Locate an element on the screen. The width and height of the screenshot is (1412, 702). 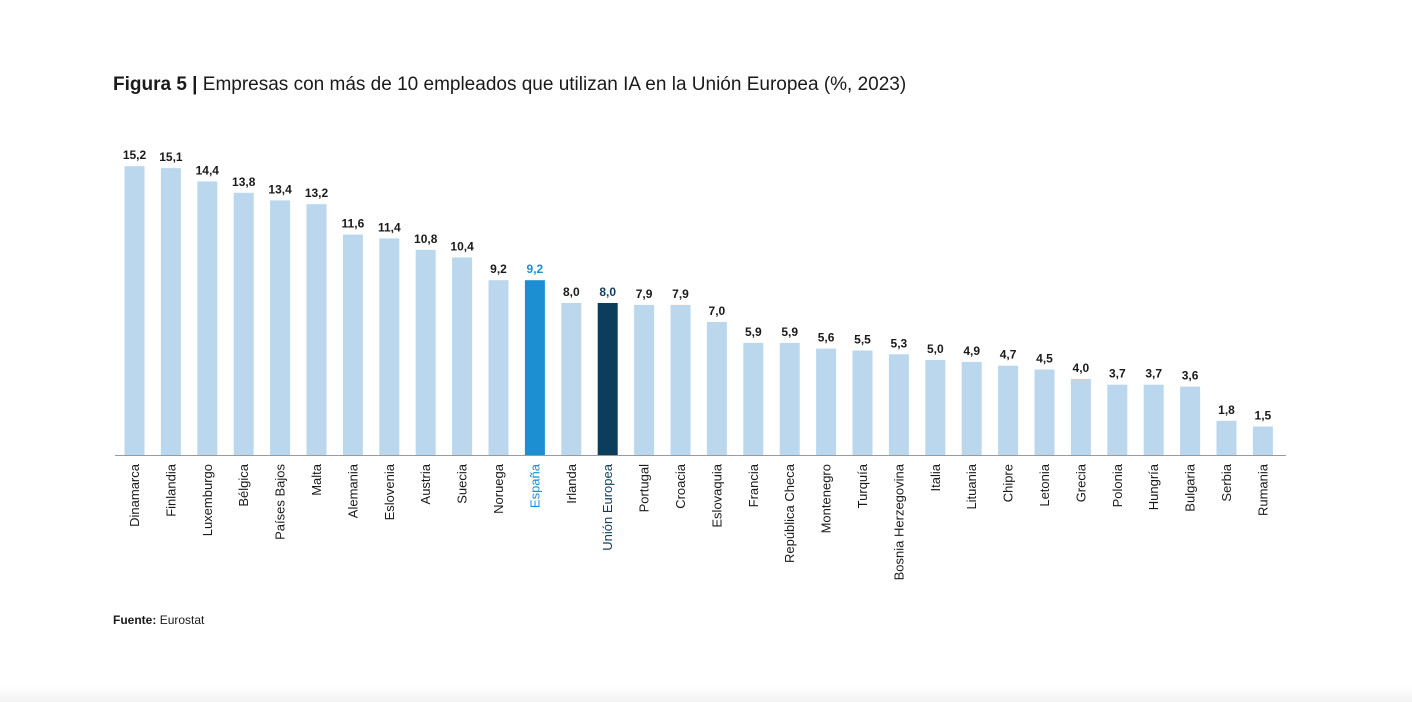
category-label-bulgaria: Bulgaria is located at coordinates (1190, 487).